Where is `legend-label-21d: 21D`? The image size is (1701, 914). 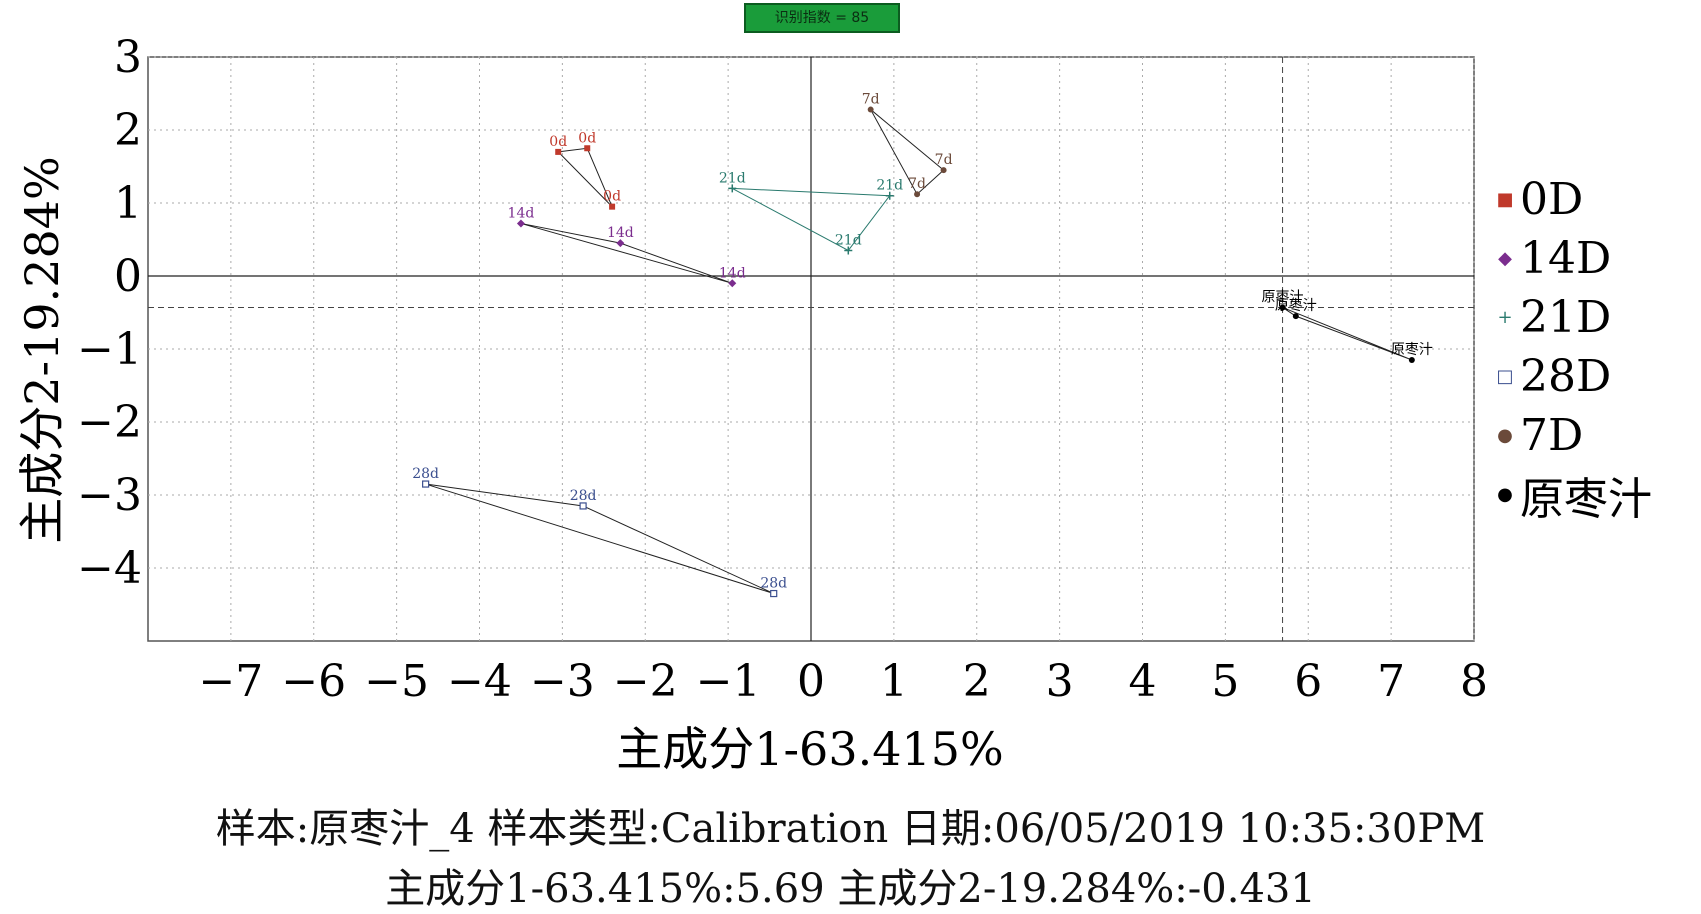
legend-label-21d: 21D is located at coordinates (1566, 317).